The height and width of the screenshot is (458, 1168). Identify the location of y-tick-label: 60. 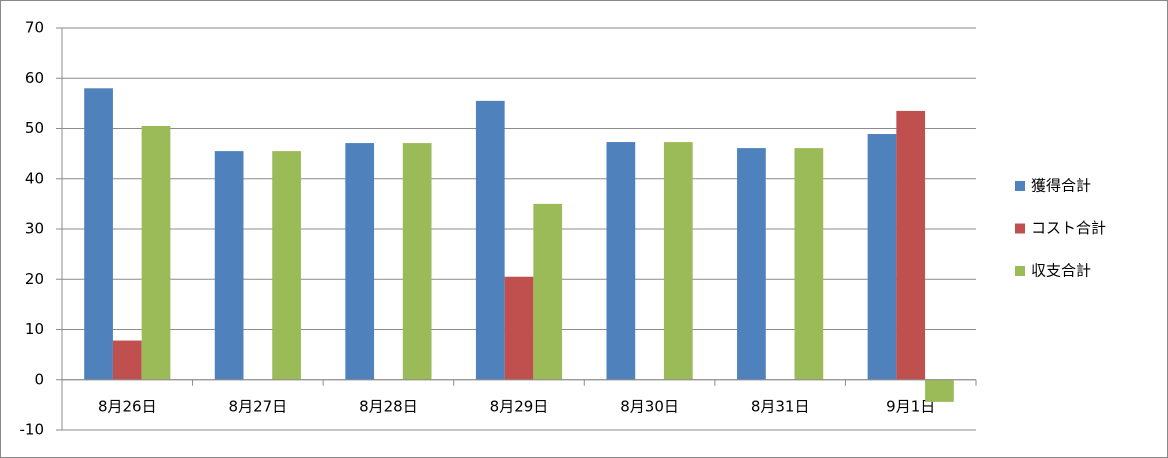
(34, 78).